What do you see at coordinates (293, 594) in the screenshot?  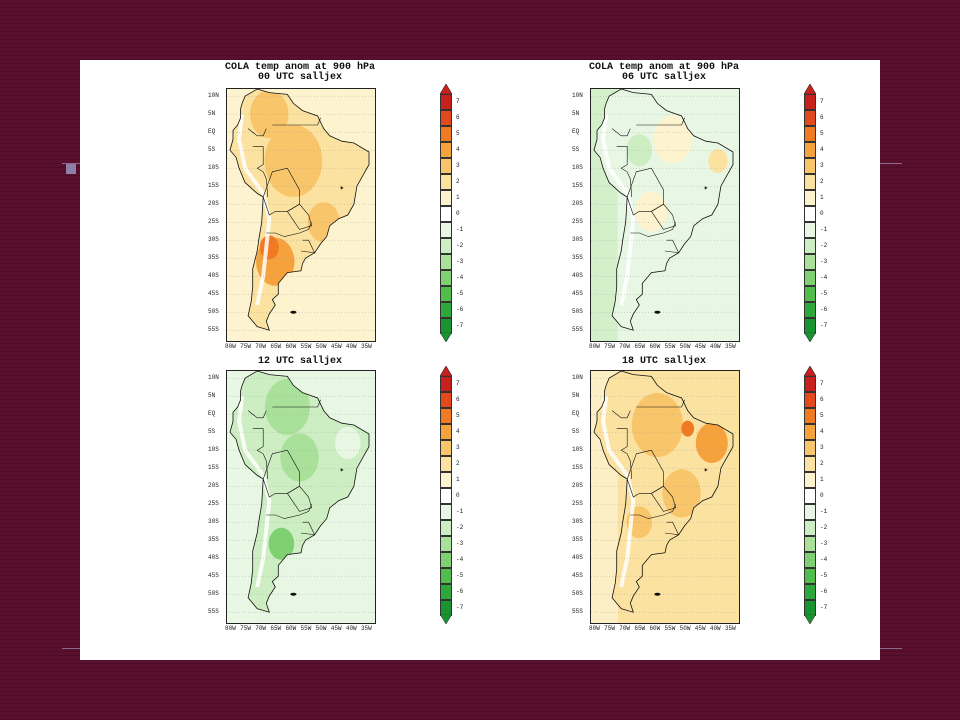 I see `falkland-islands` at bounding box center [293, 594].